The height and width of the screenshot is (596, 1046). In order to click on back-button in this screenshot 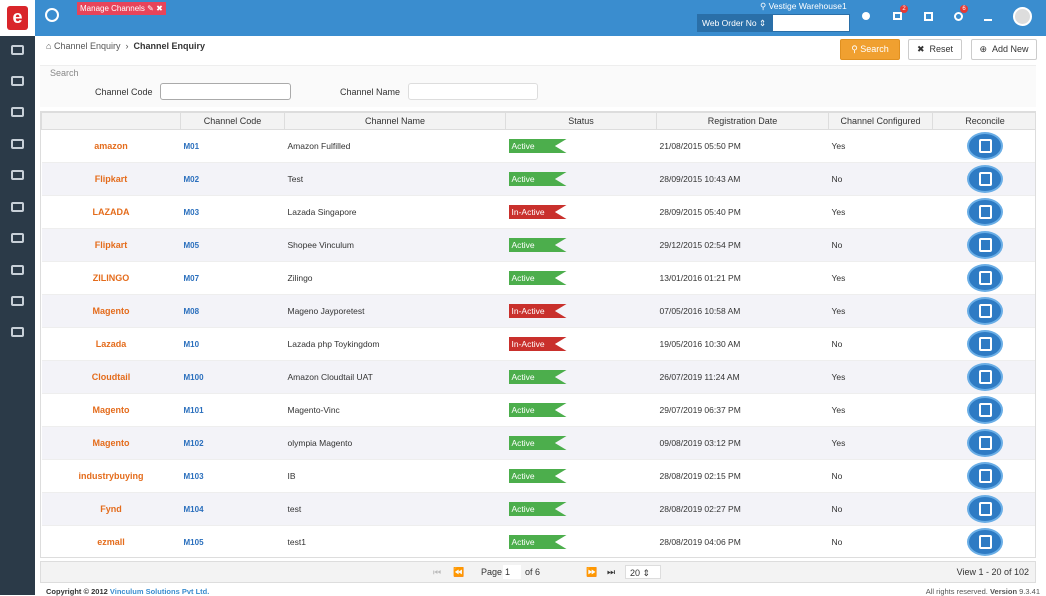, I will do `click(52, 15)`.